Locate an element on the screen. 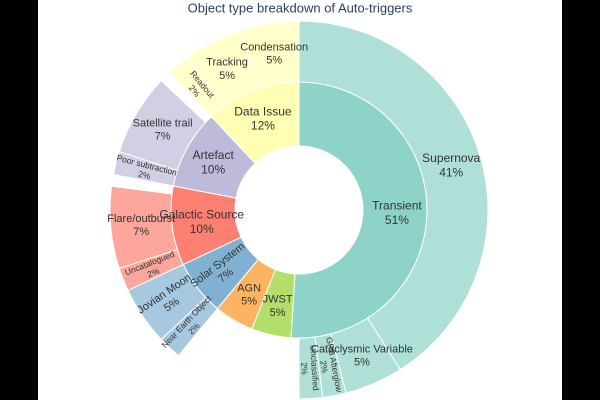 Image resolution: width=600 pixels, height=400 pixels. left-frame-bar is located at coordinates (19, 200).